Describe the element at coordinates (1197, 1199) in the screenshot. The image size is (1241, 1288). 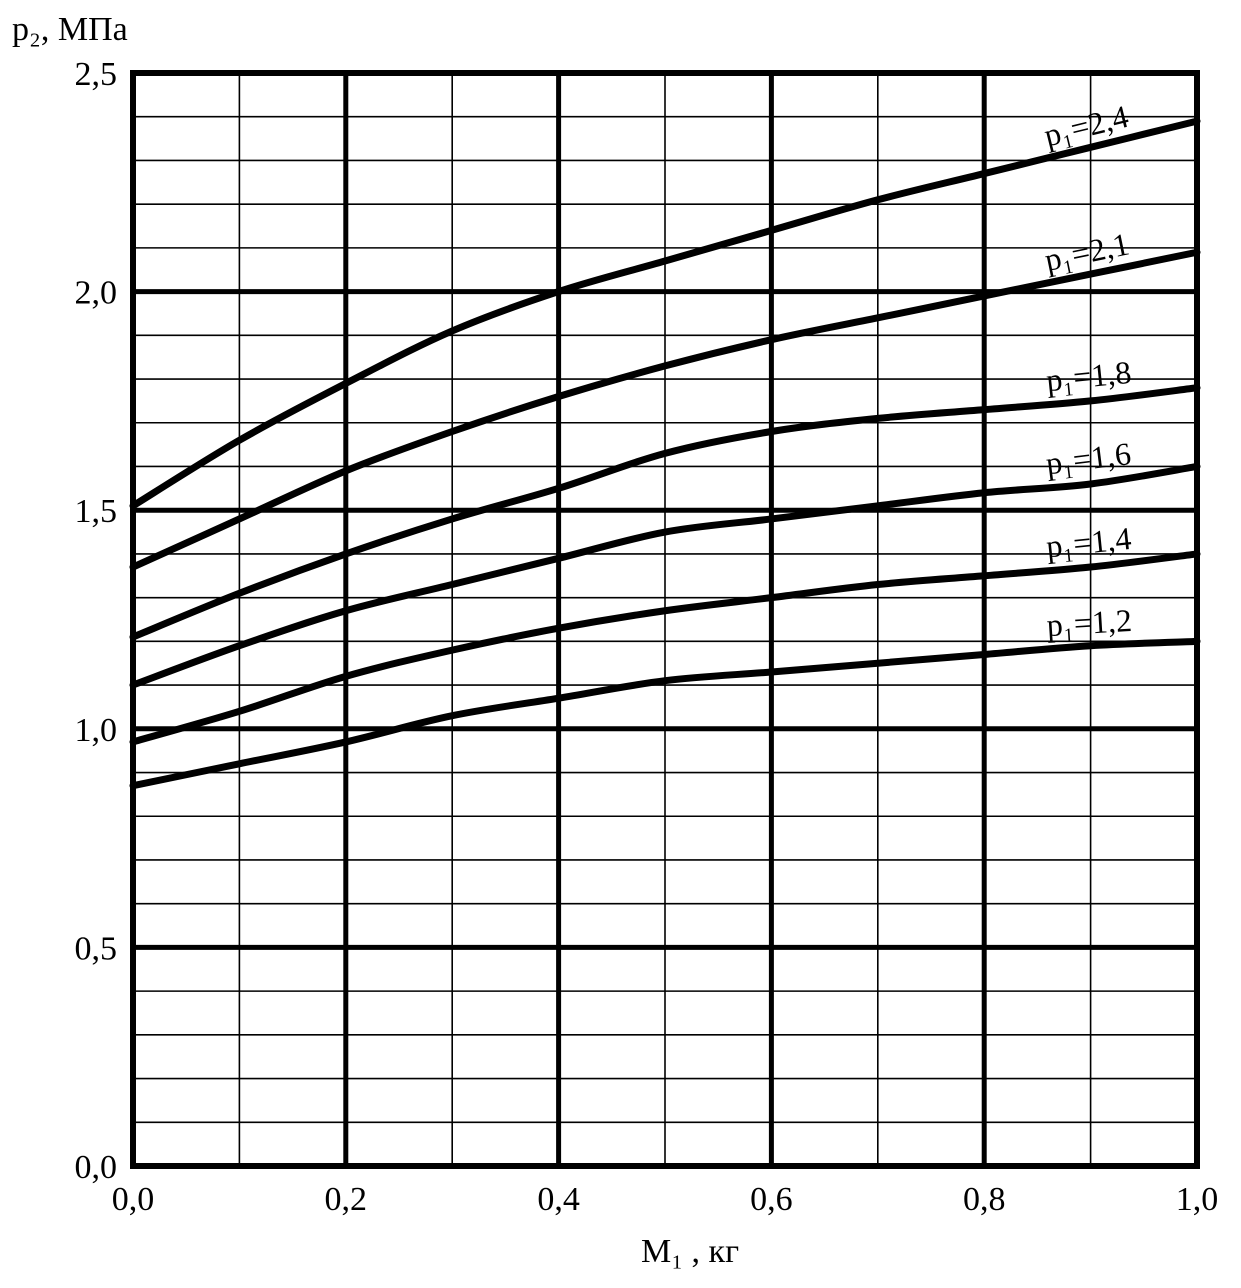
I see `x-tick-label: 1,0` at that location.